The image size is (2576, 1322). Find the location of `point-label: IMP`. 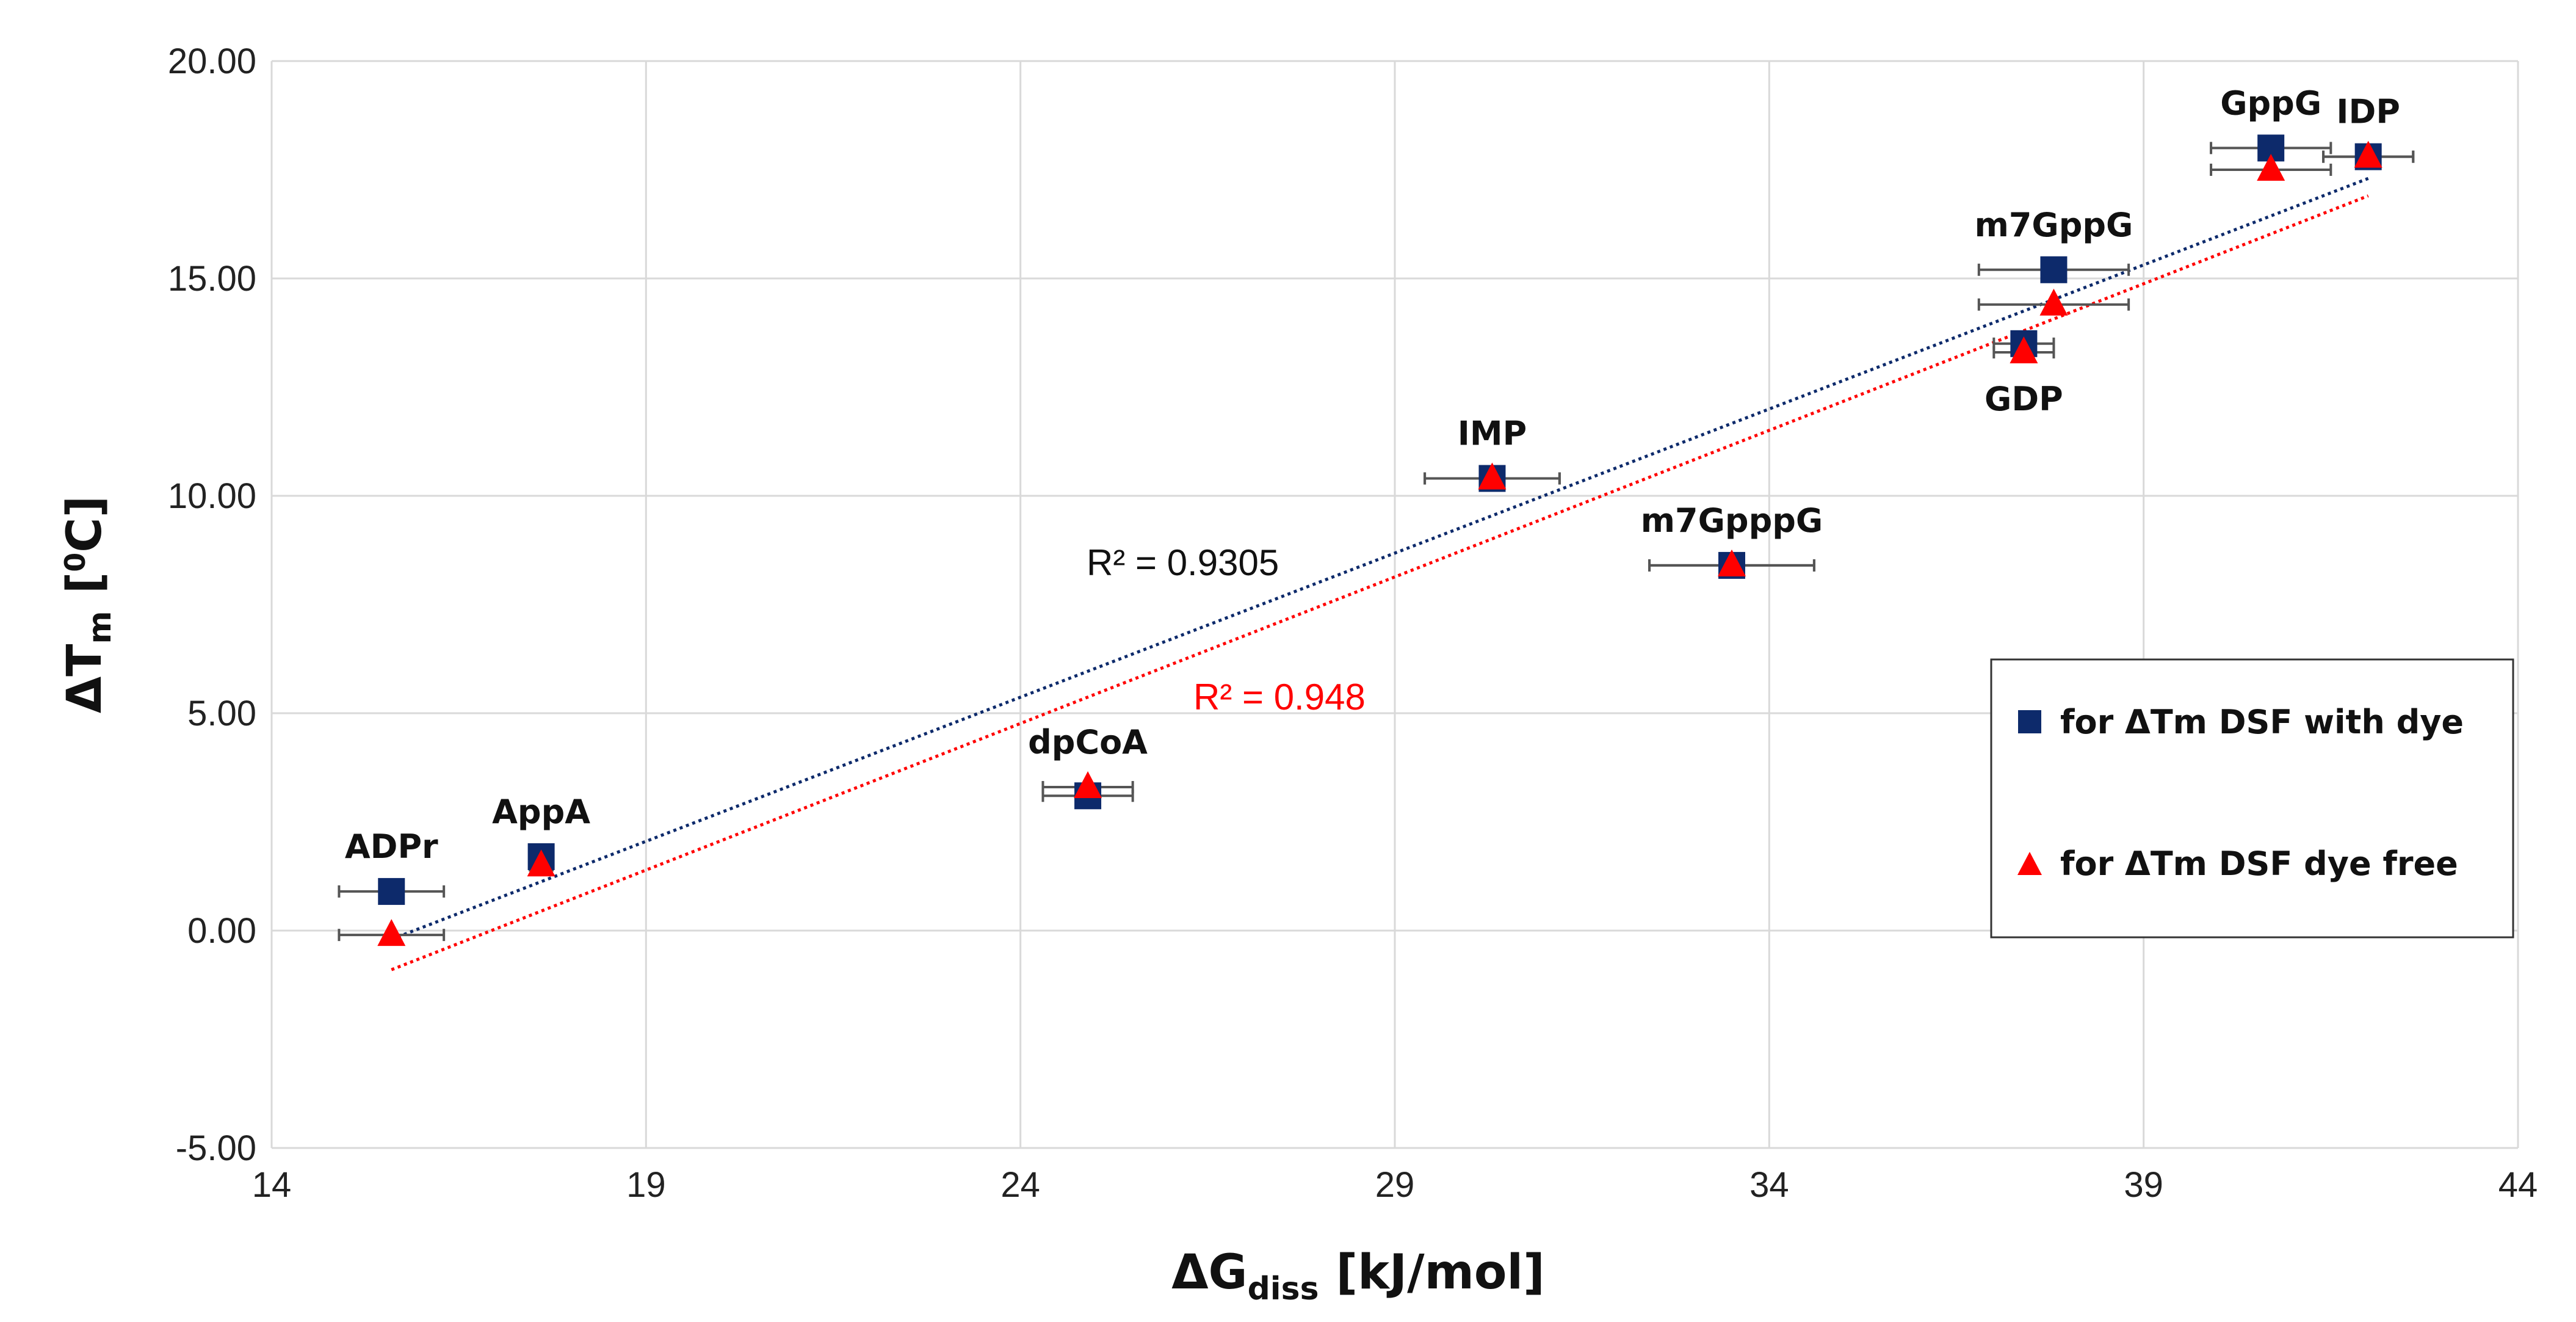

point-label: IMP is located at coordinates (1492, 434).